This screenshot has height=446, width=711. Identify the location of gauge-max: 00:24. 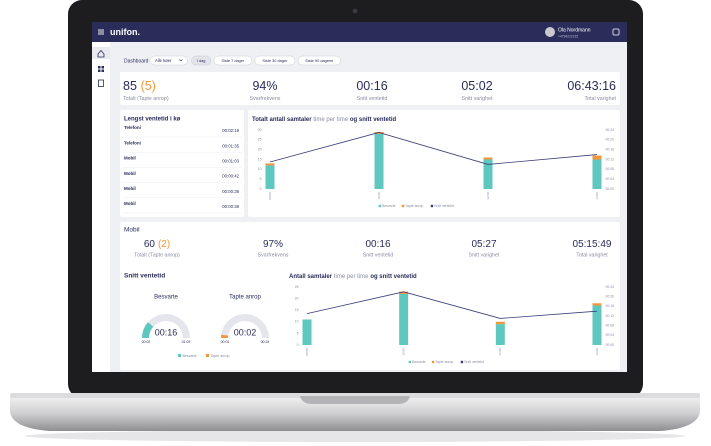
(265, 342).